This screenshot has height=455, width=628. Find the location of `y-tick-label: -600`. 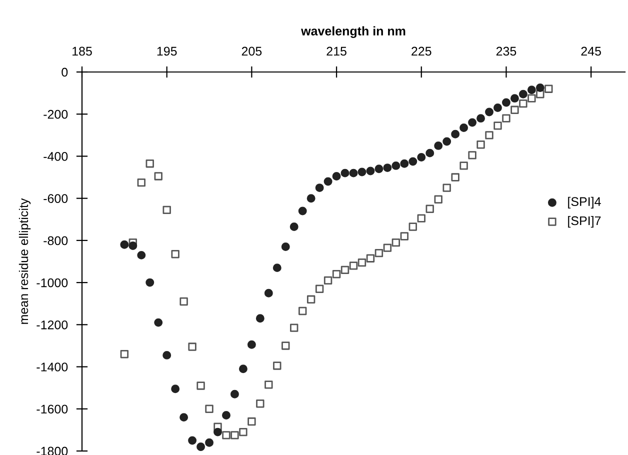

y-tick-label: -600 is located at coordinates (56, 198).